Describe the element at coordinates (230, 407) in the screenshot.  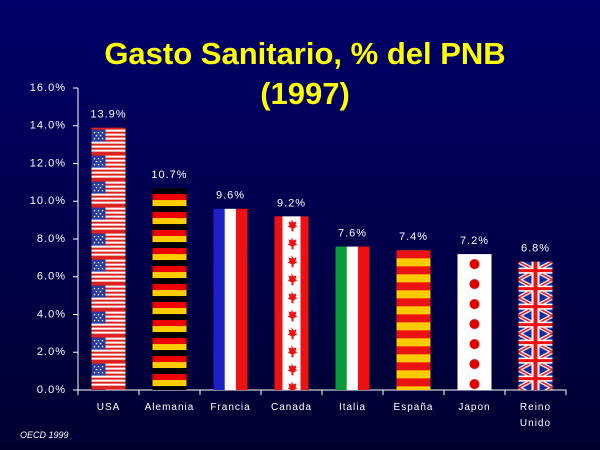
I see `x-tick-label: Francia` at that location.